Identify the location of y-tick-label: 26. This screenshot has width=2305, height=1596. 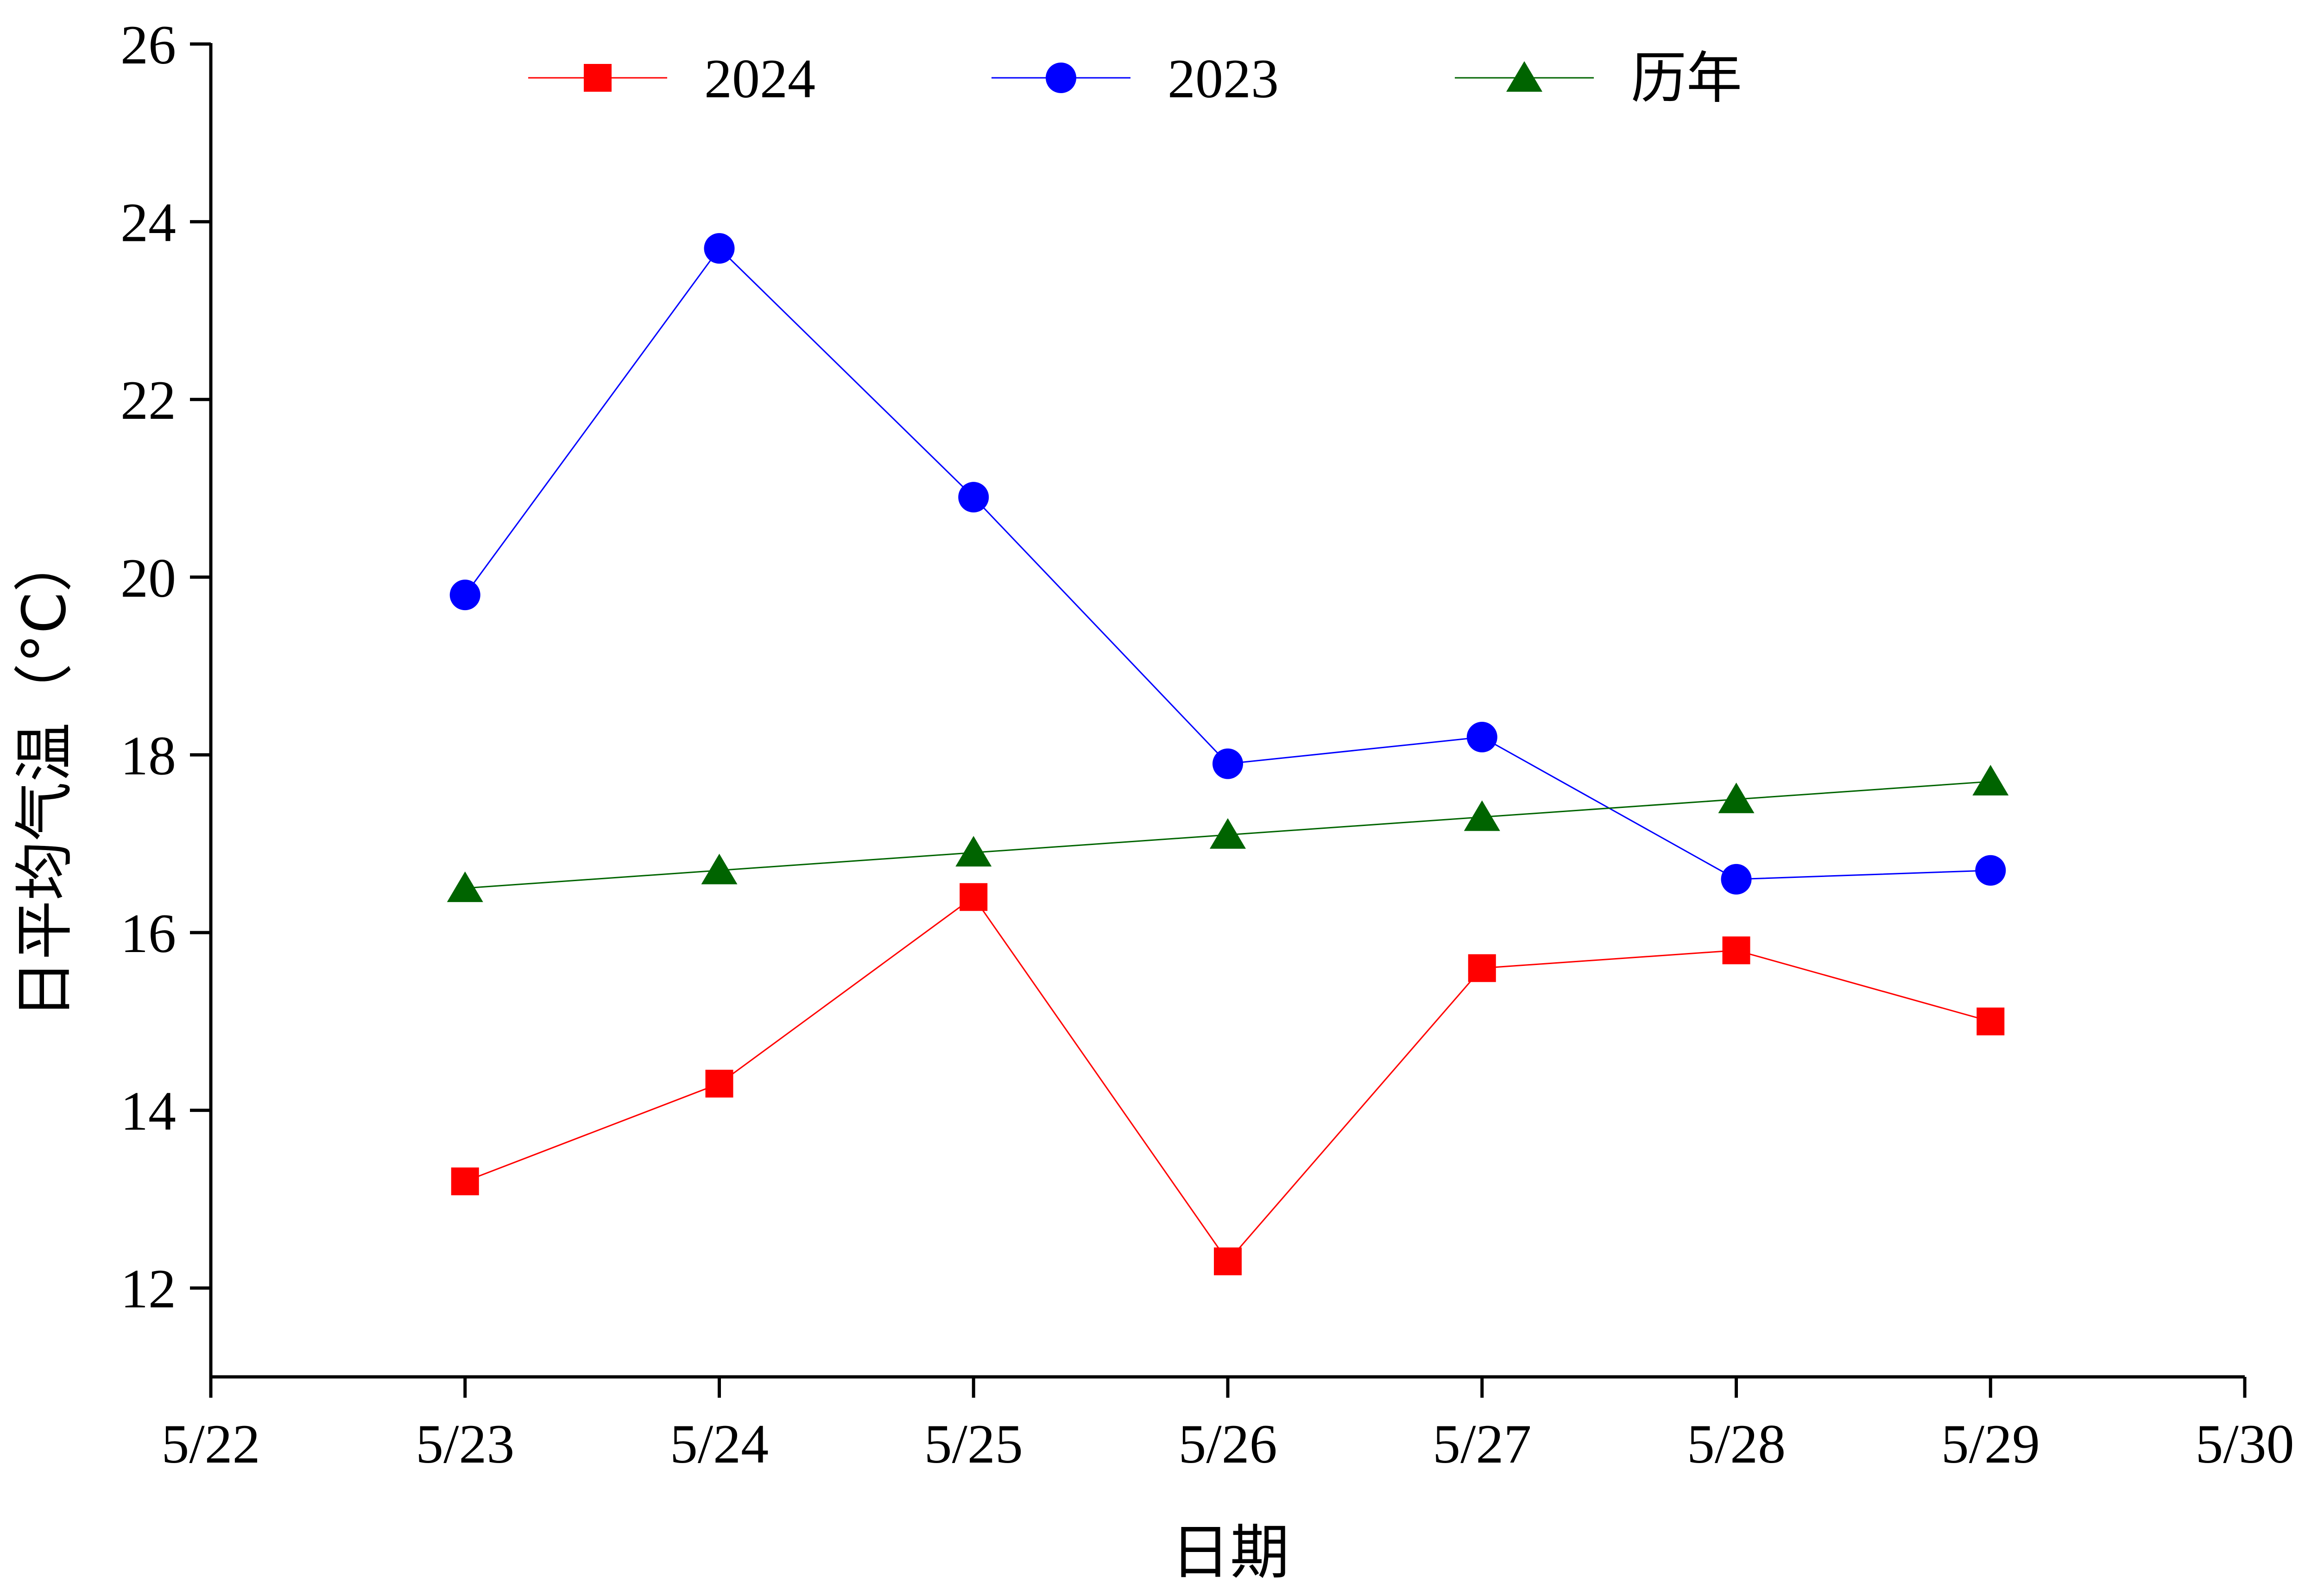
(148, 45).